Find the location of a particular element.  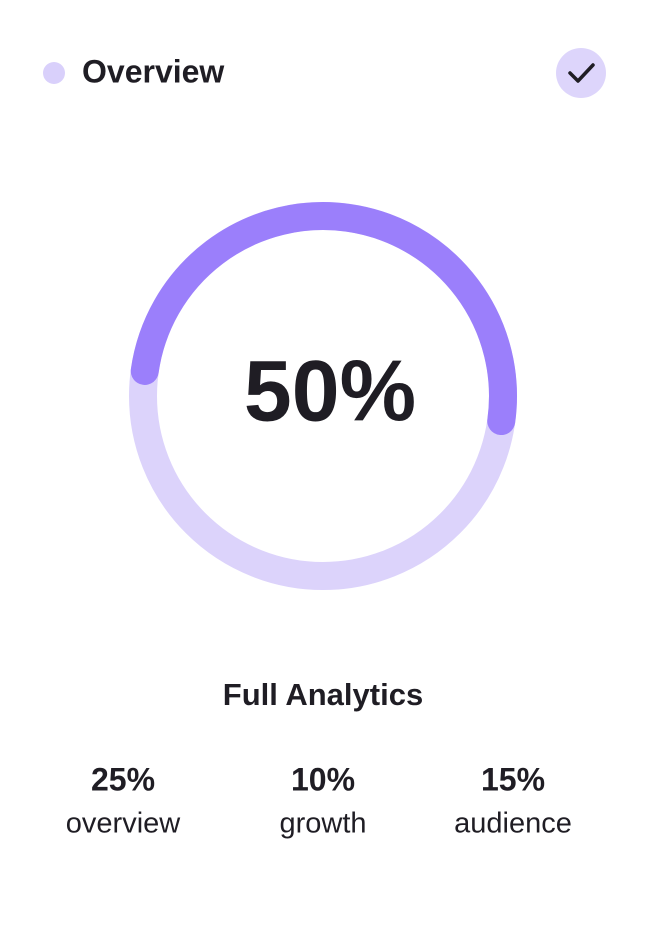

stat-value: 10% is located at coordinates (323, 779).